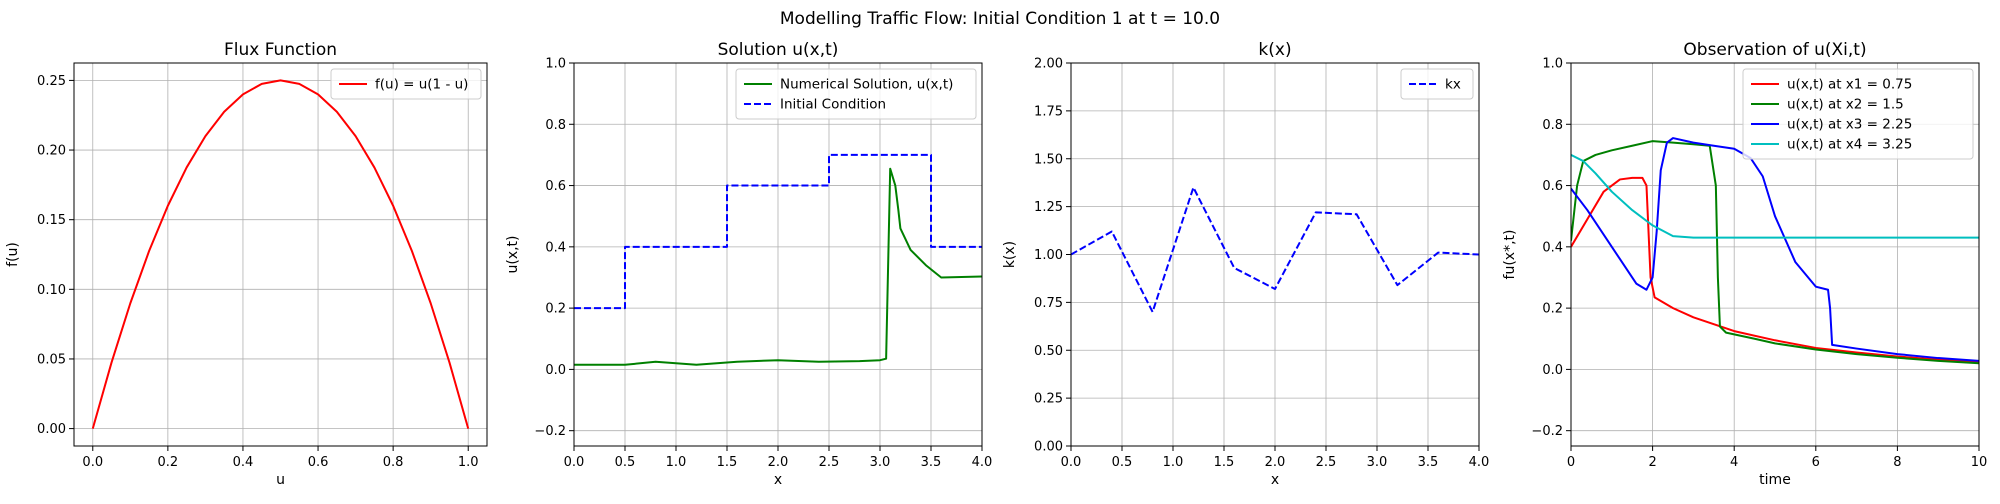 Image resolution: width=2000 pixels, height=504 pixels. Describe the element at coordinates (1224, 462) in the screenshot. I see `x-tick-label: 1.5` at that location.